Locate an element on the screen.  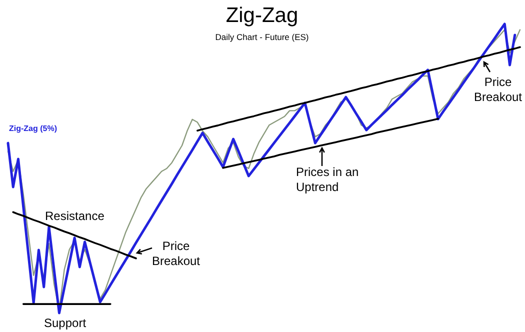
chart-title: Zig-Zag is located at coordinates (262, 15).